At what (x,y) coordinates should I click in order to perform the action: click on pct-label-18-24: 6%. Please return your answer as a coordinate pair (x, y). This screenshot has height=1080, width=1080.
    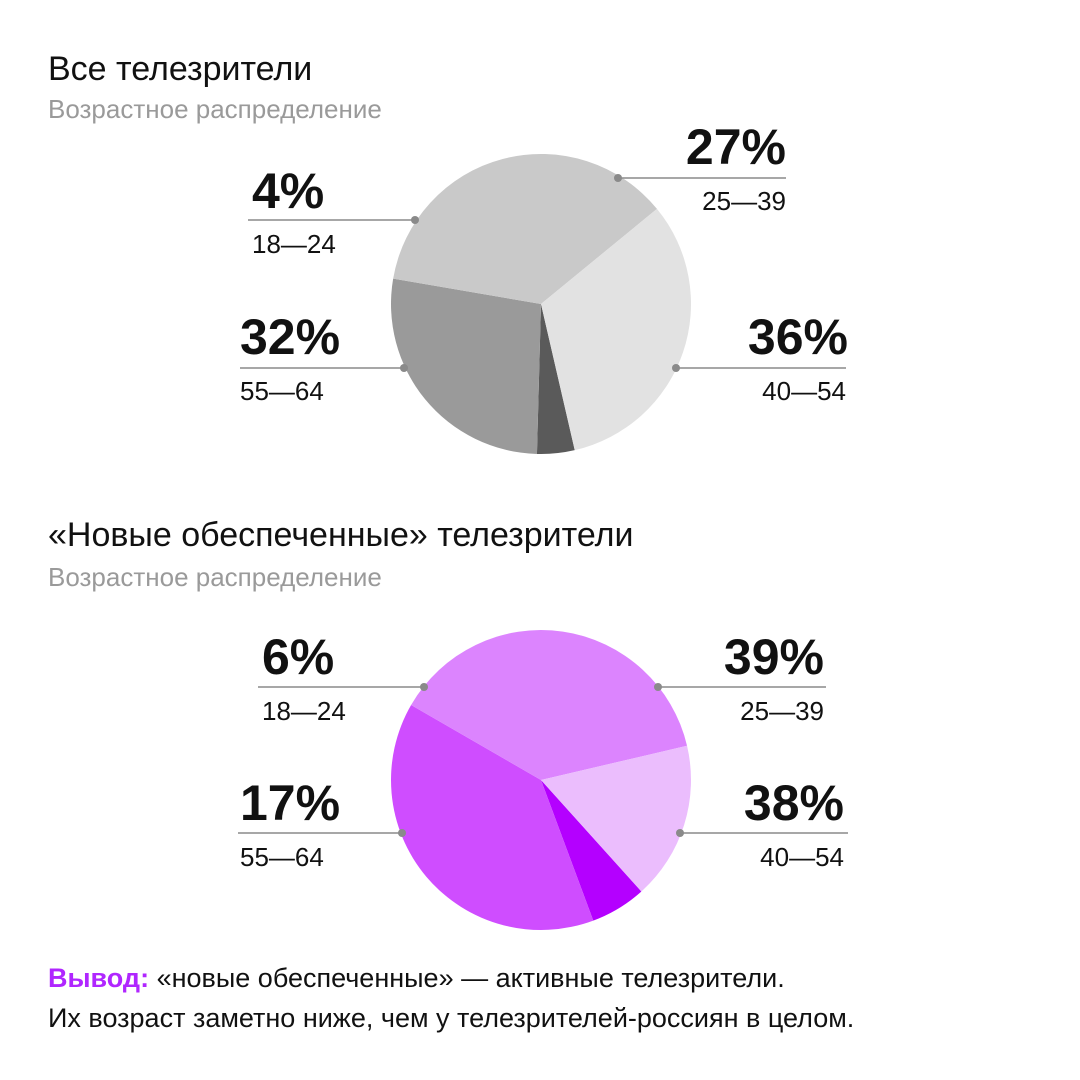
    Looking at the image, I should click on (298, 657).